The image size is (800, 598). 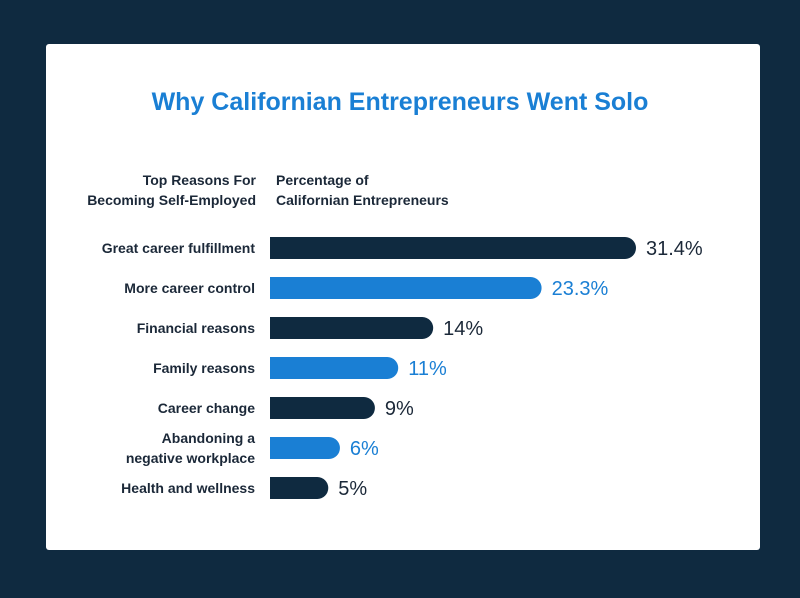 What do you see at coordinates (580, 289) in the screenshot?
I see `value-label: 23.3%` at bounding box center [580, 289].